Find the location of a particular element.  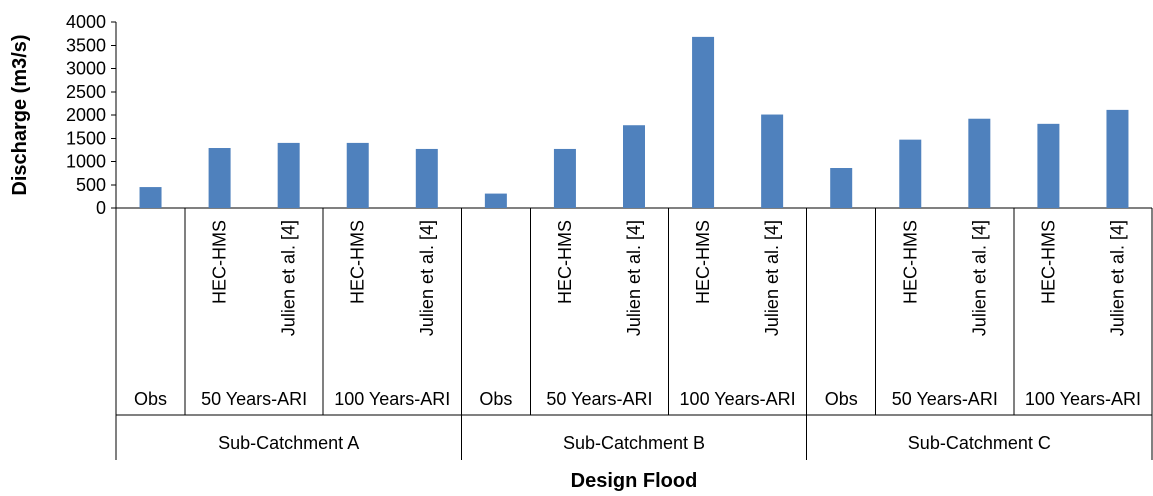

y-tick-label: 2000 is located at coordinates (86, 115).